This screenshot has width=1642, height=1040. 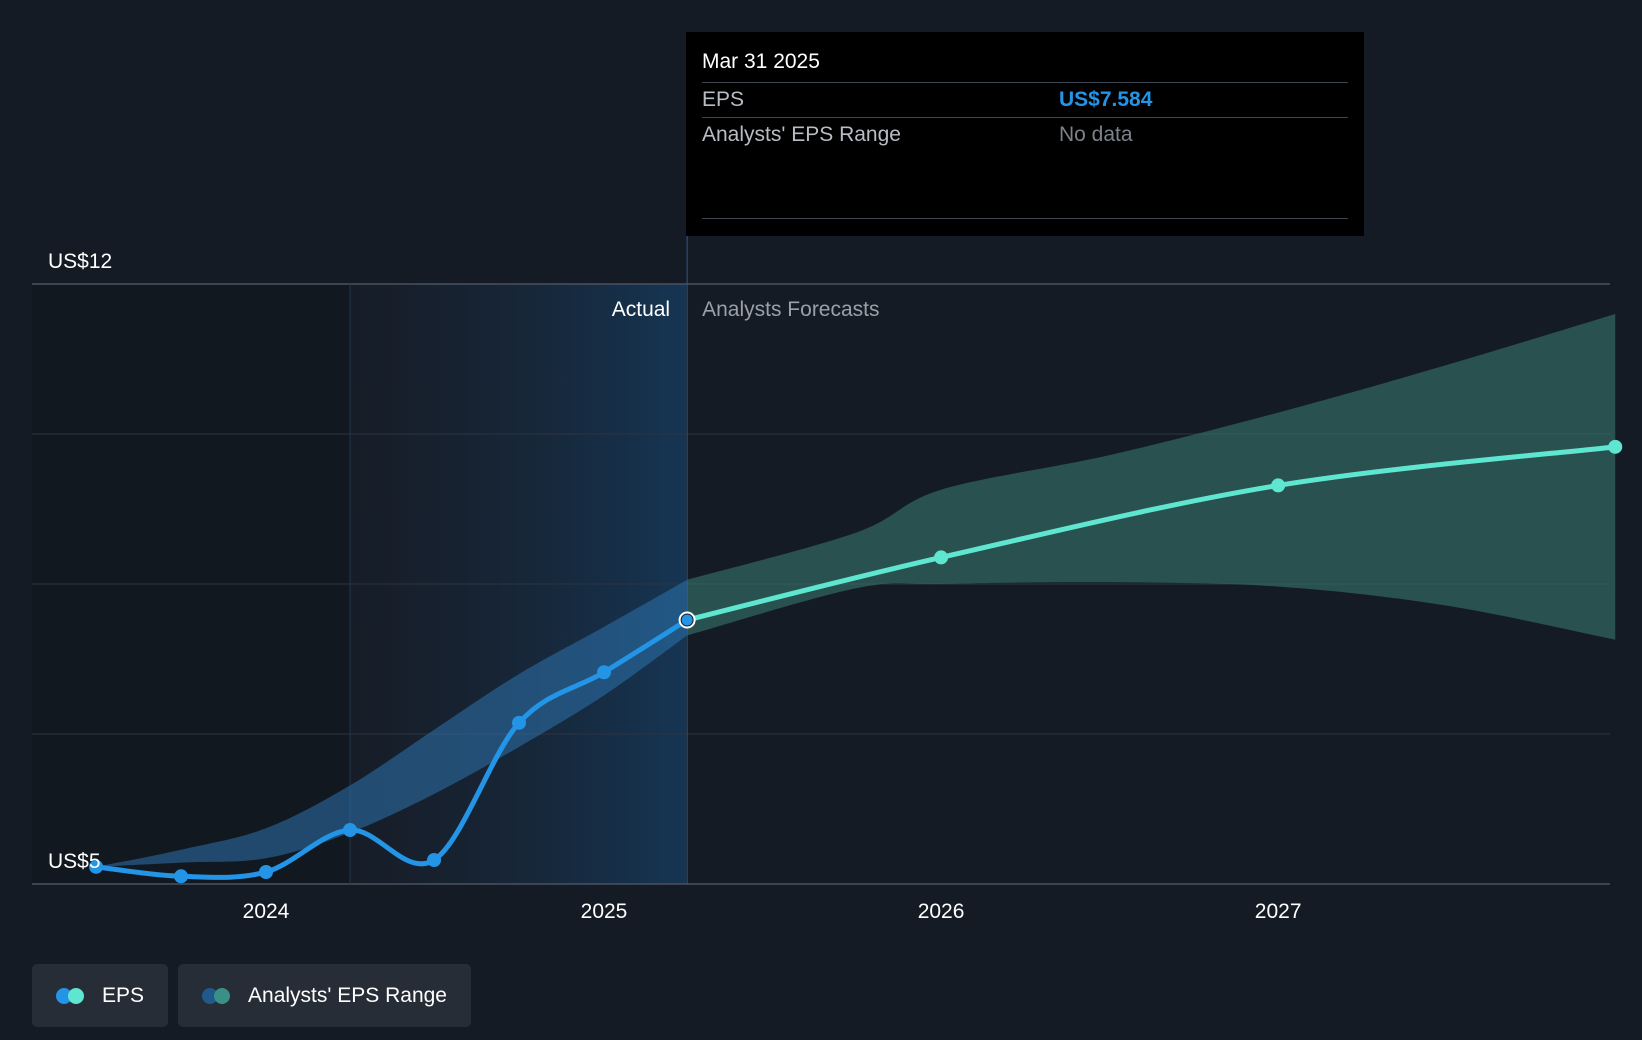 I want to click on tooltip-range-label: Analysts' EPS Range, so click(x=801, y=134).